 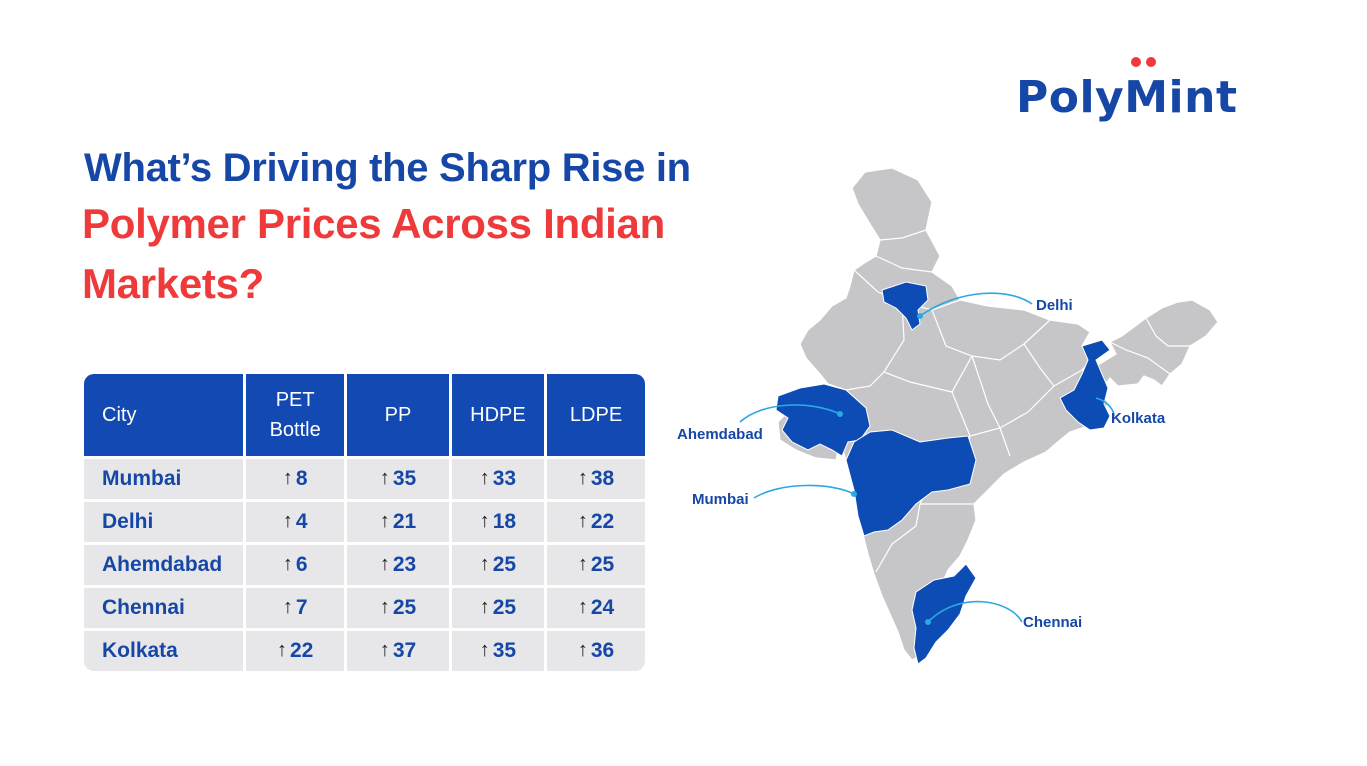 What do you see at coordinates (1085, 385) in the screenshot?
I see `region-west-bengal` at bounding box center [1085, 385].